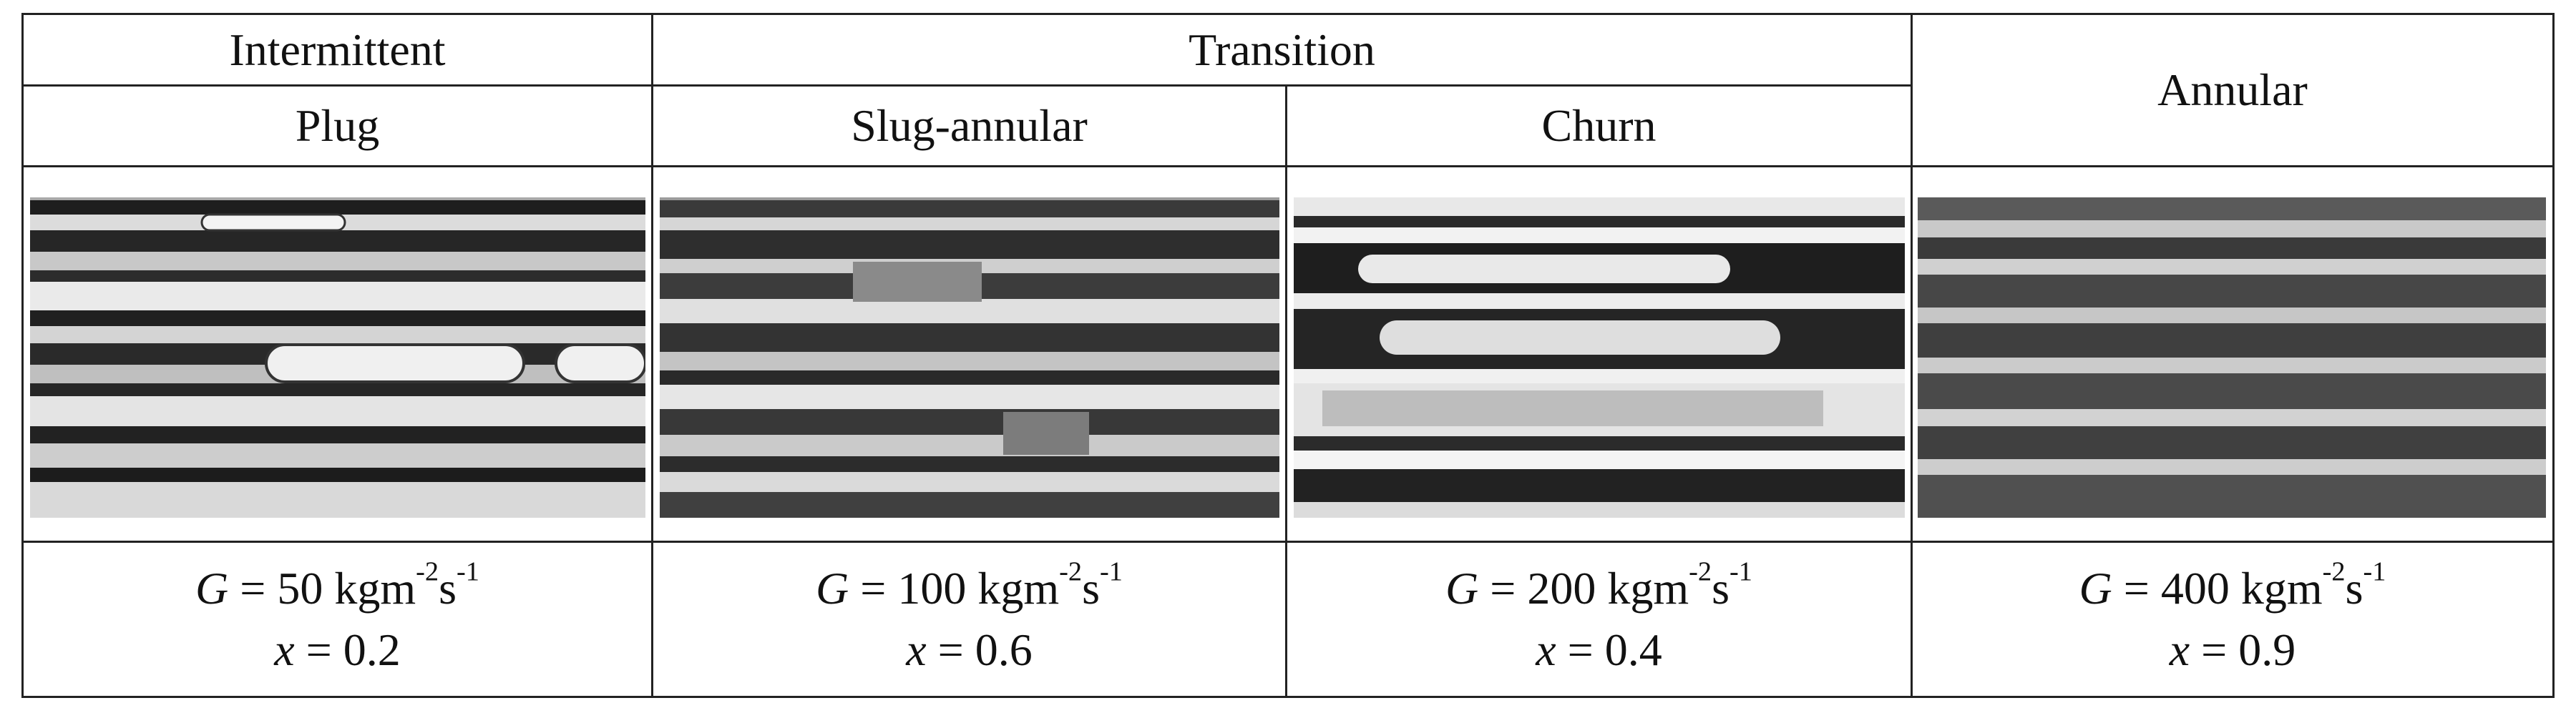  Describe the element at coordinates (1599, 125) in the screenshot. I see `subheader-churn: Churn` at that location.